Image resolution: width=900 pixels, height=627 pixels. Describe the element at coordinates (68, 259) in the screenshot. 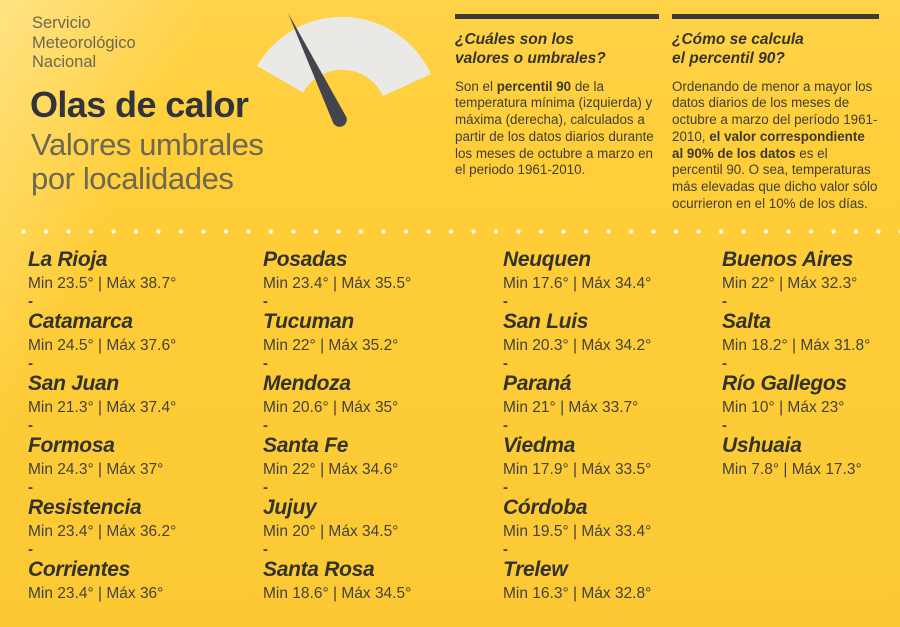

I see `locality-name: La Rioja` at that location.